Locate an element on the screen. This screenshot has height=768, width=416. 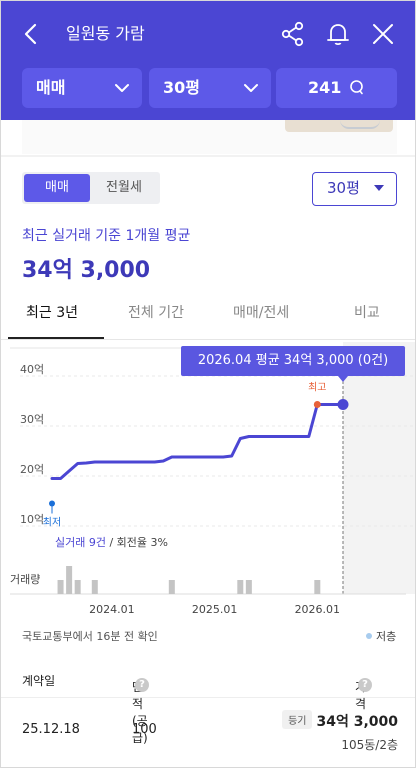
row-price-block: 등기 34억 3,000 is located at coordinates (340, 720).